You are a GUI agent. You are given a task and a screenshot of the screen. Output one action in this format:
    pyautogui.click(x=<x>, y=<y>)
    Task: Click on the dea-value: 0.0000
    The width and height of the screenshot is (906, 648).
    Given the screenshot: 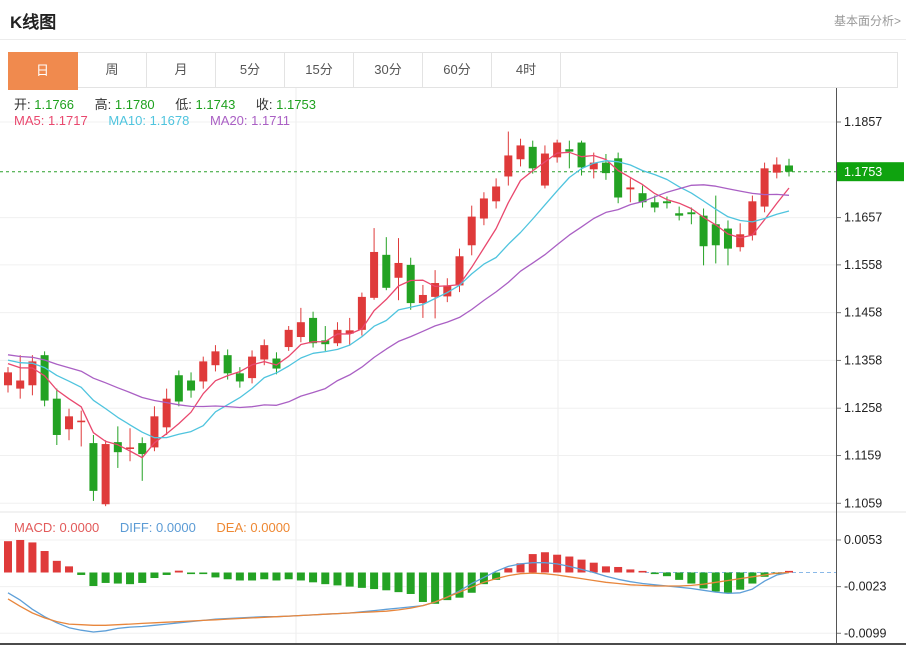 What is the action you would take?
    pyautogui.click(x=270, y=527)
    